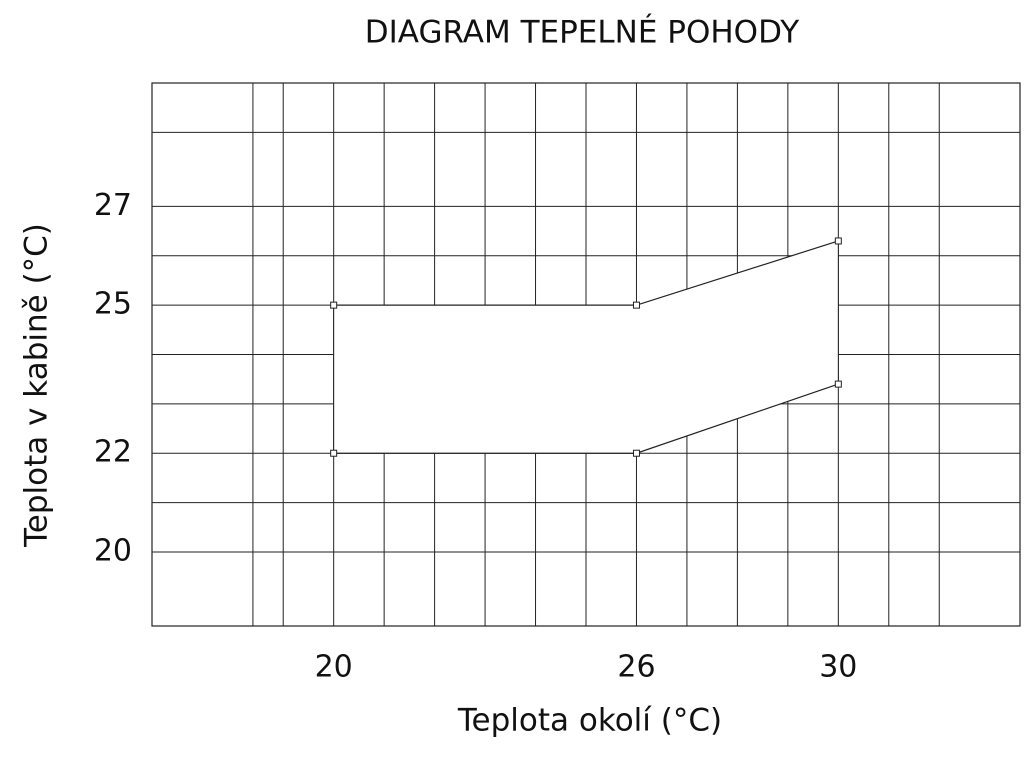 The image size is (1024, 757). Describe the element at coordinates (113, 452) in the screenshot. I see `y-tick-label: 22` at that location.